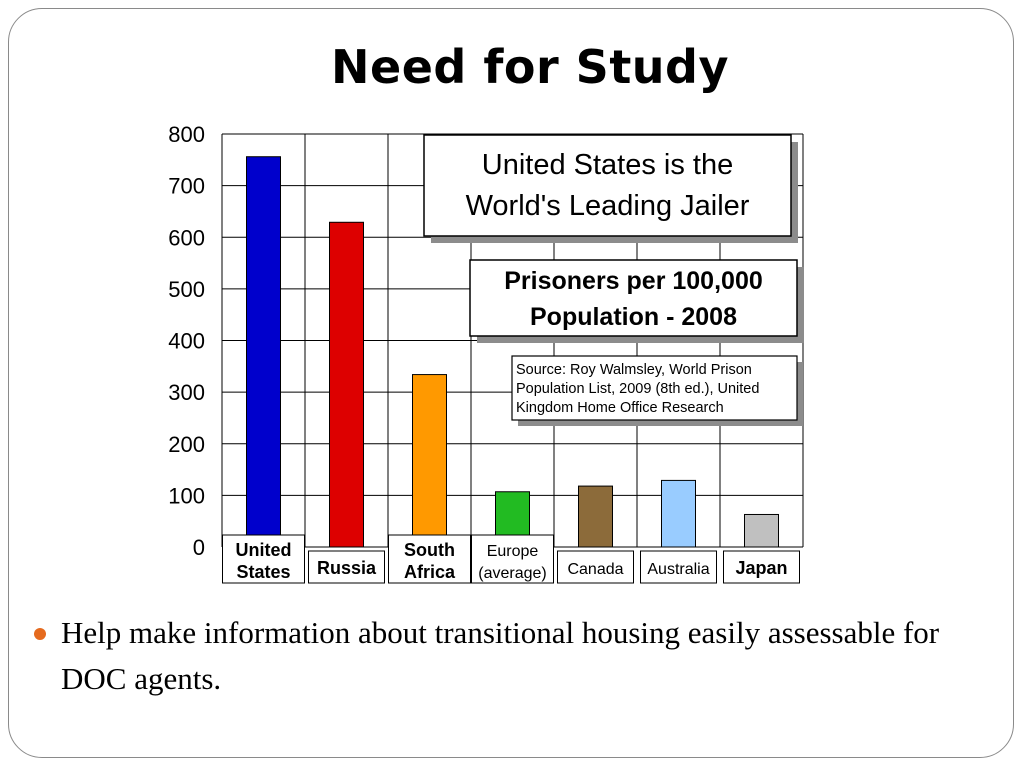 Image resolution: width=1024 pixels, height=768 pixels. I want to click on y-tick-label: 600, so click(186, 237).